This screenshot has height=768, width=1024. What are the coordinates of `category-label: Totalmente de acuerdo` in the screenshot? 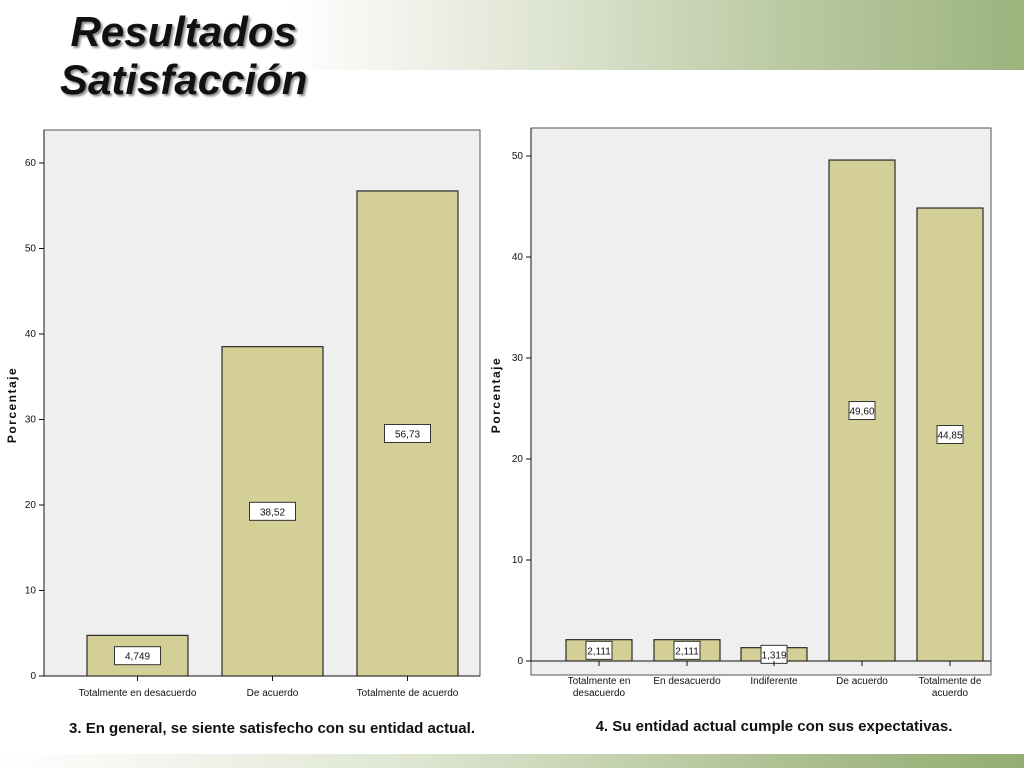 It's located at (408, 693).